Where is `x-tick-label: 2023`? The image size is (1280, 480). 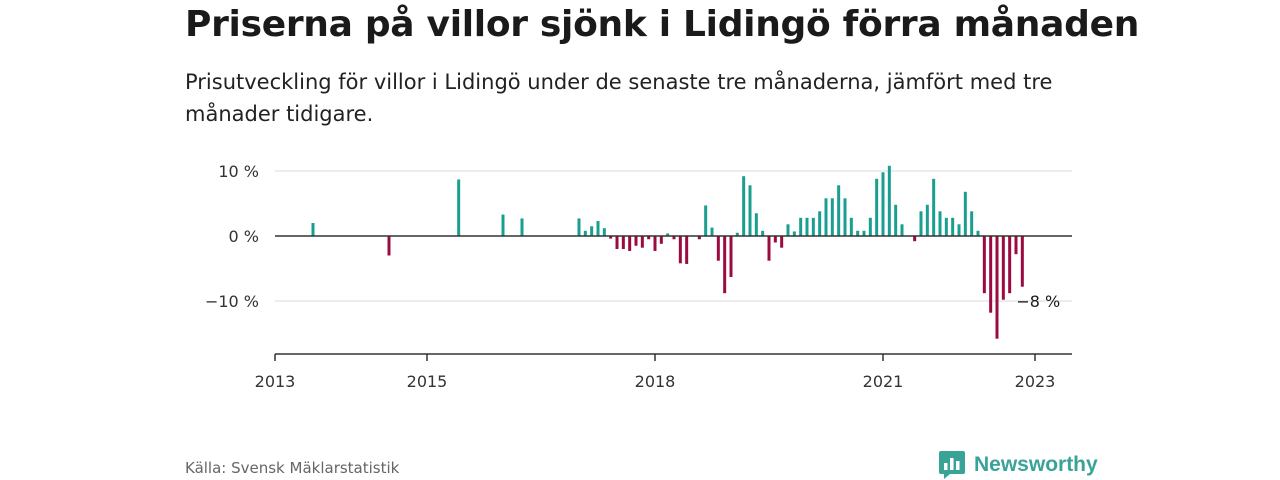 x-tick-label: 2023 is located at coordinates (1035, 381).